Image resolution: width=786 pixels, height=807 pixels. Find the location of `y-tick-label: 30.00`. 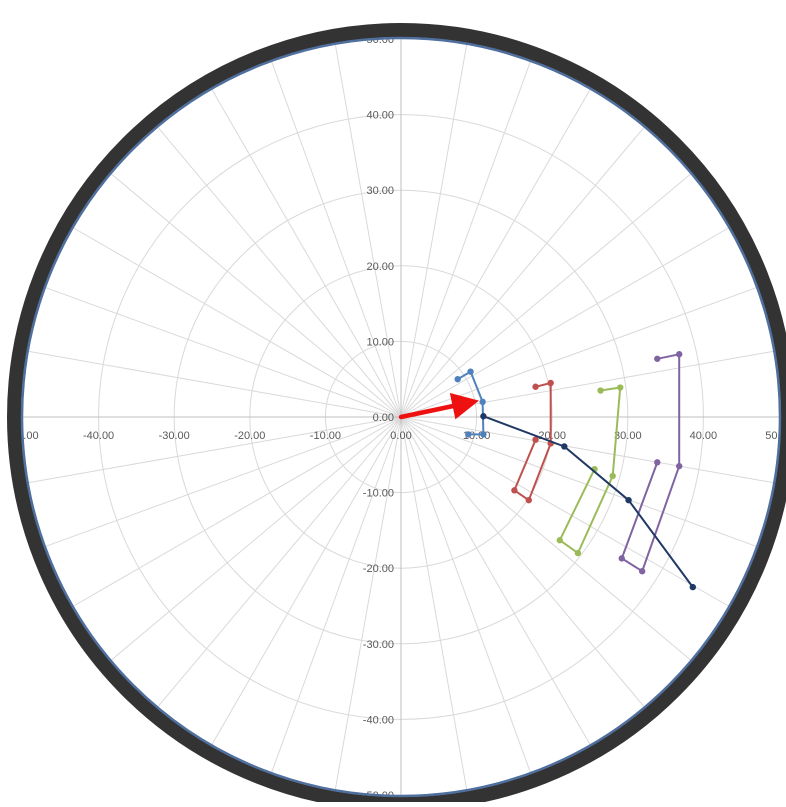

y-tick-label: 30.00 is located at coordinates (380, 191).